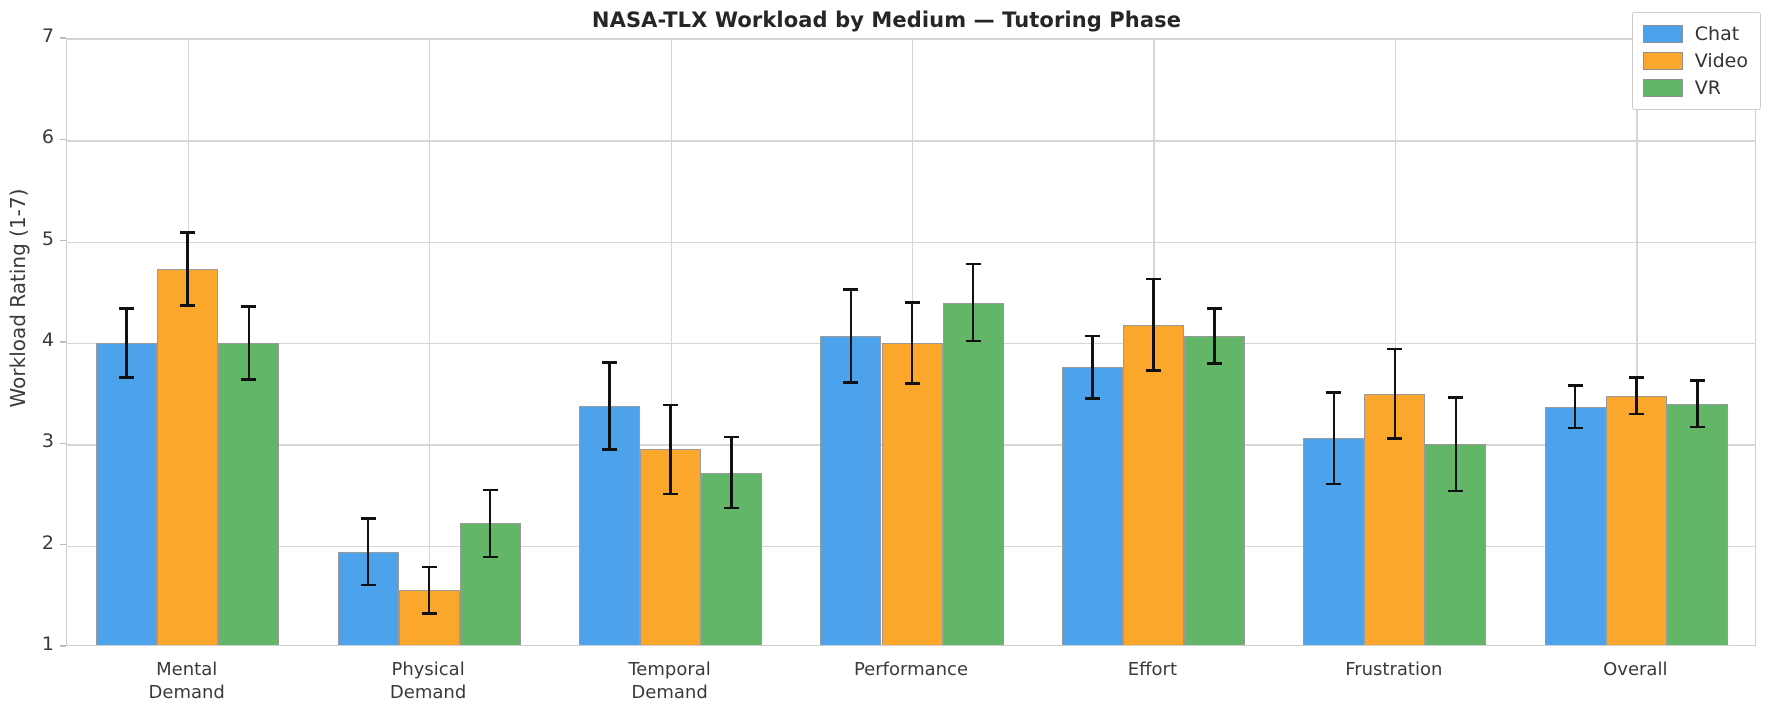  I want to click on legend-item: Video, so click(1695, 60).